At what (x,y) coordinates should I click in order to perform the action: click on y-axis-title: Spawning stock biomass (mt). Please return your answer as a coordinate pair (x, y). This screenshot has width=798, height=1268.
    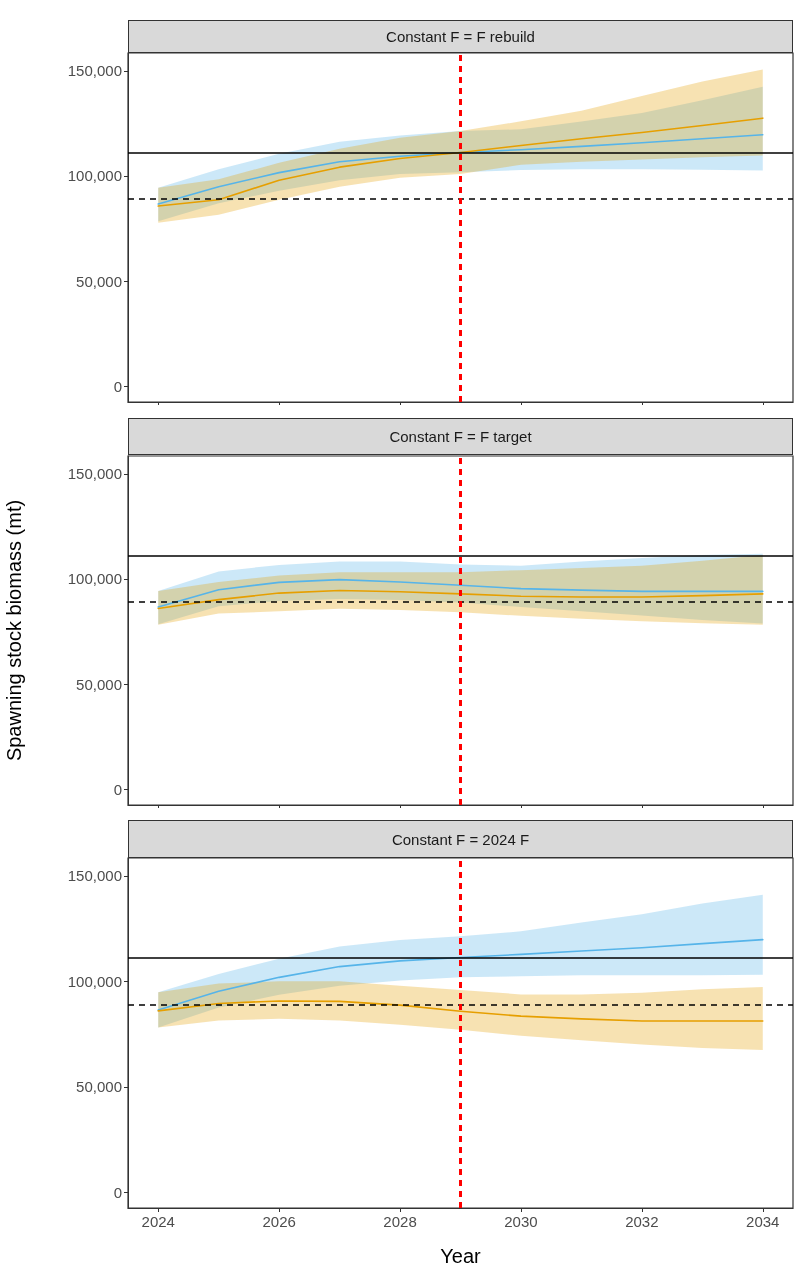
    Looking at the image, I should click on (14, 630).